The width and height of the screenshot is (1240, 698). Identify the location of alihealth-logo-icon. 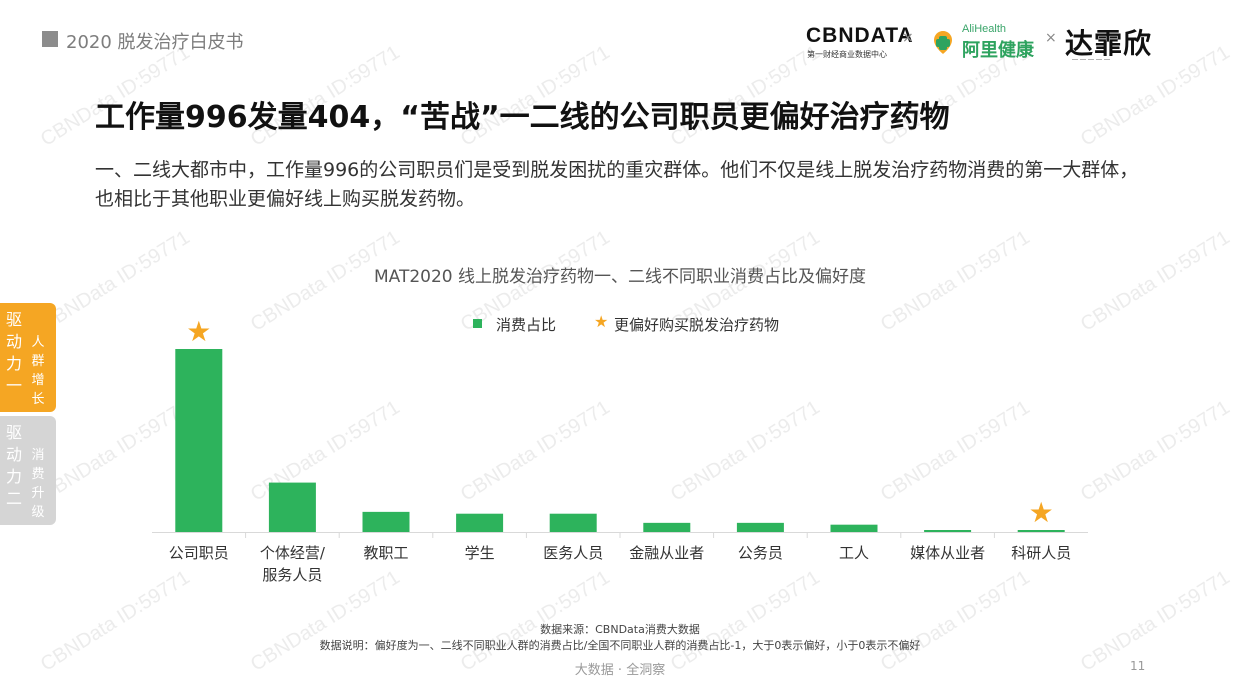
(943, 42).